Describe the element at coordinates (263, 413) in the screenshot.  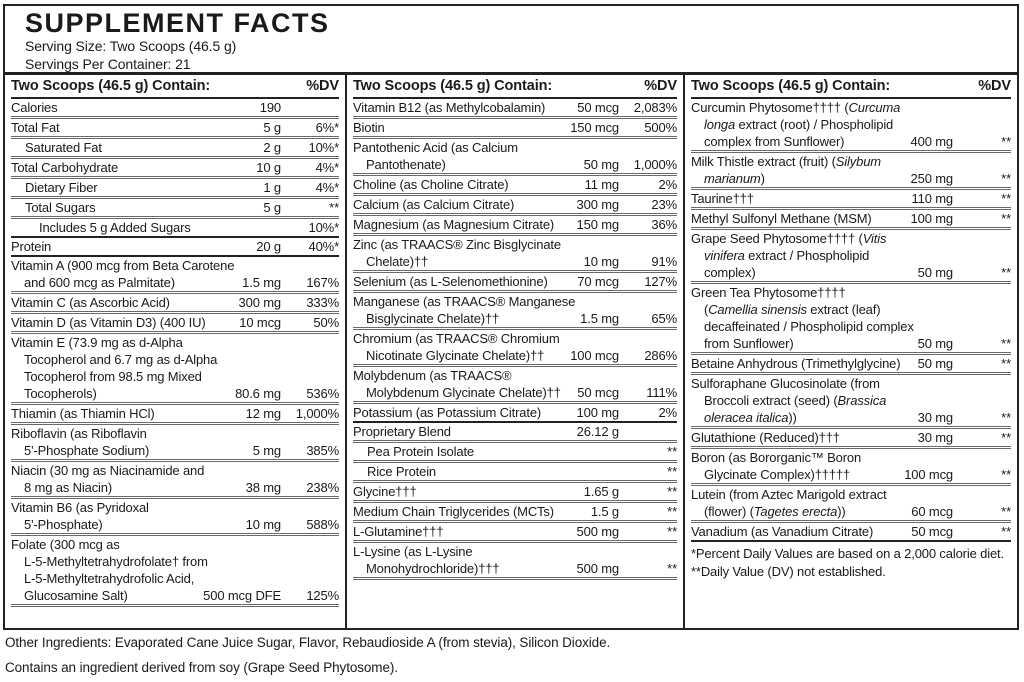
I see `nutrient-amount: 12 mg` at that location.